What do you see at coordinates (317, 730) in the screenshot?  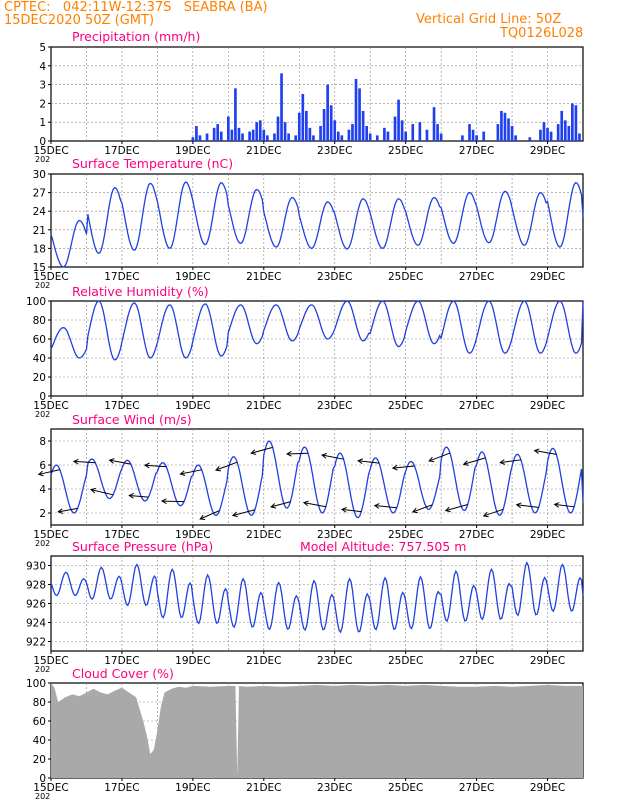 I see `cloud-area` at bounding box center [317, 730].